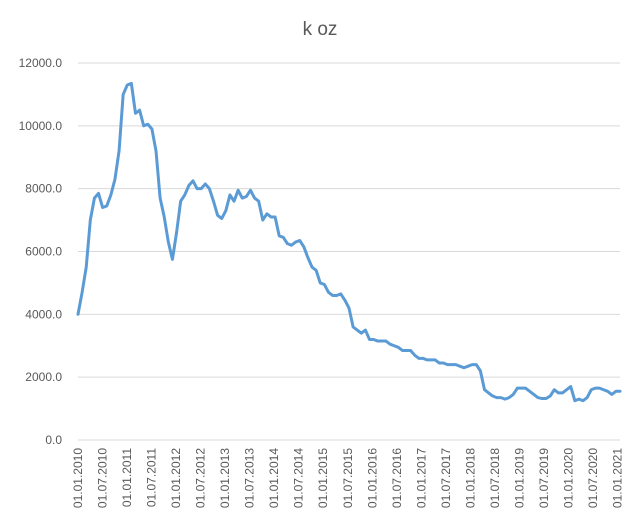  Describe the element at coordinates (593, 478) in the screenshot. I see `x-tick-label: 01.07.2020` at that location.